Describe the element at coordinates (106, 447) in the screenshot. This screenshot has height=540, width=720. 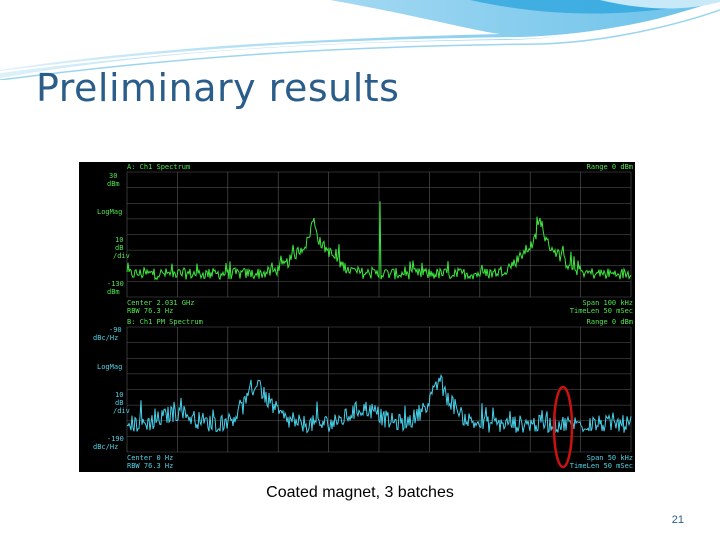
I see `bottom-y-bottom-unit: dBc/Hz` at that location.